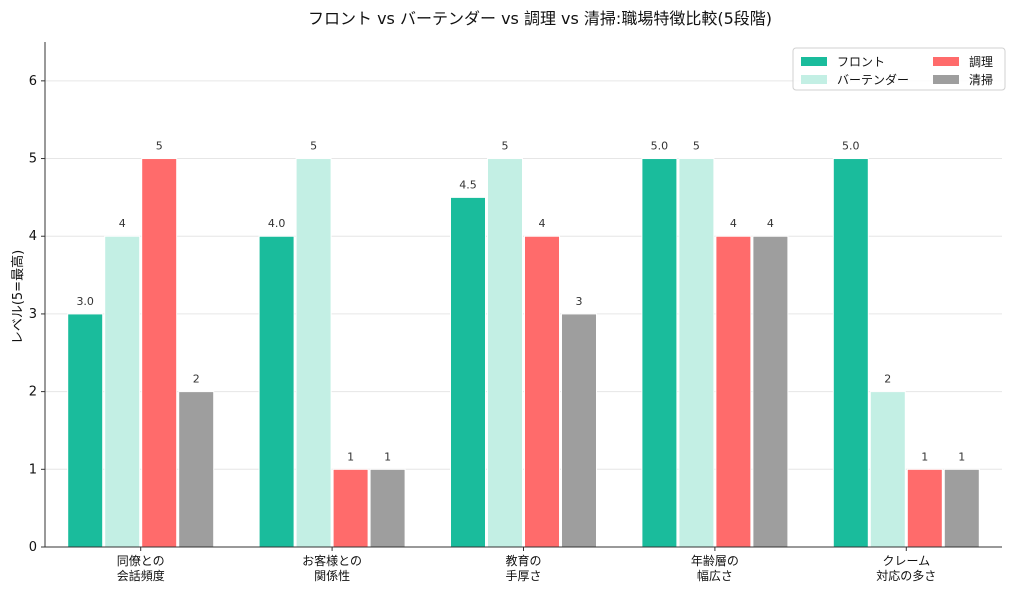 The width and height of the screenshot is (1024, 591). I want to click on legend-label: 調理, so click(981, 62).